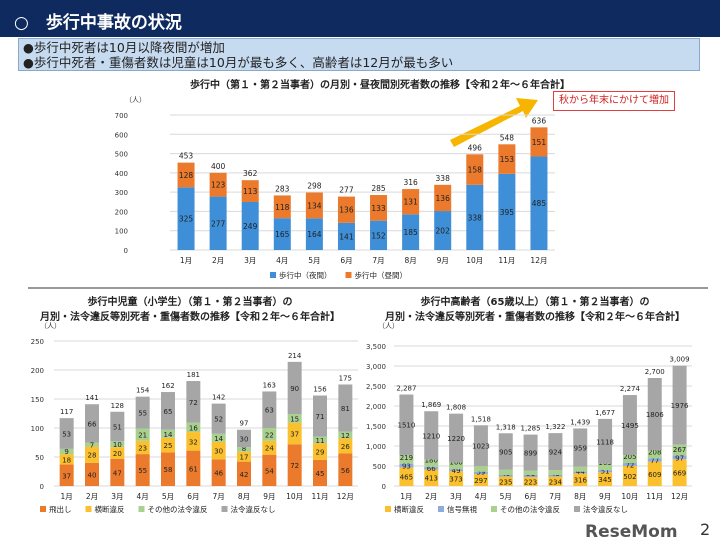 The height and width of the screenshot is (556, 720). I want to click on data-label: 502, so click(629, 477).